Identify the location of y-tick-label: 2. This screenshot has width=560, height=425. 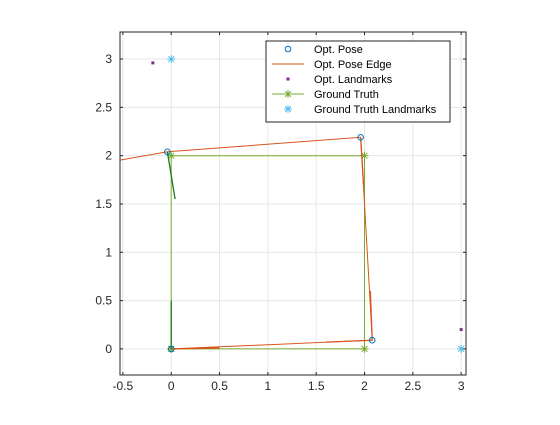
(108, 156).